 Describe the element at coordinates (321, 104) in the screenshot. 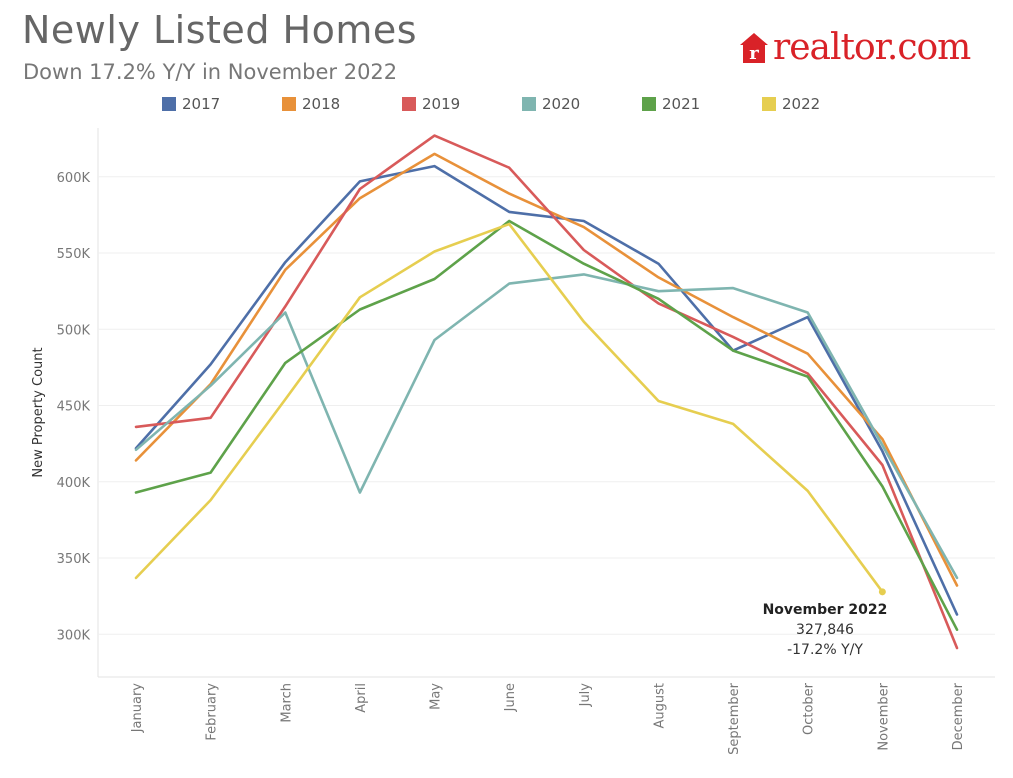

I see `legend-label: 2018` at that location.